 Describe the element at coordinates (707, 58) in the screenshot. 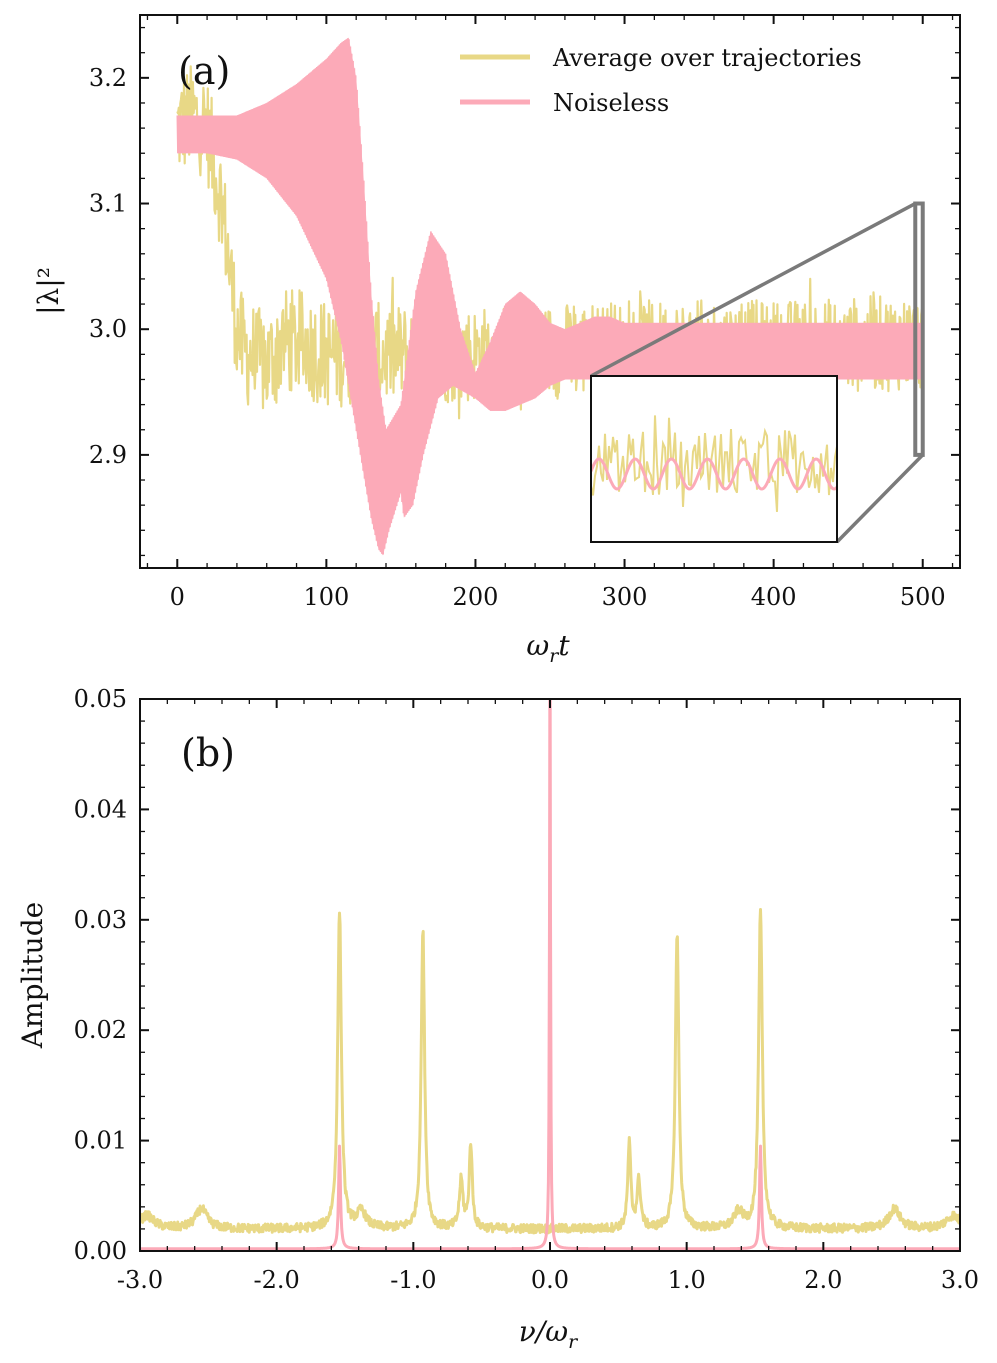

I see `legend-label-average: Average over trajectories` at that location.